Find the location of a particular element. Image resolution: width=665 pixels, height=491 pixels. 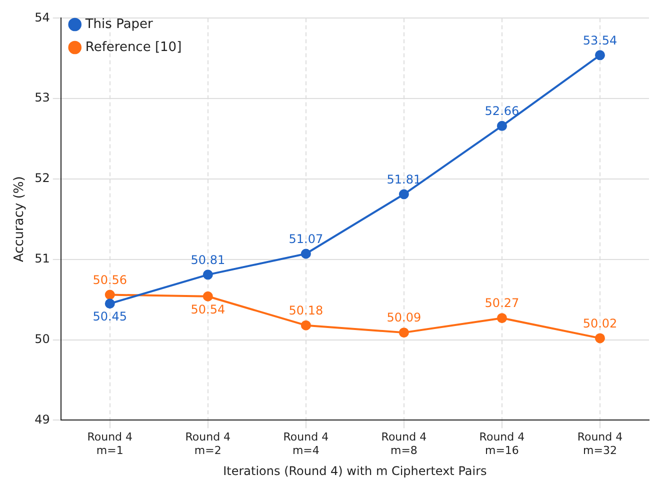

x-tick-label: Round 4 m=8 is located at coordinates (404, 443).